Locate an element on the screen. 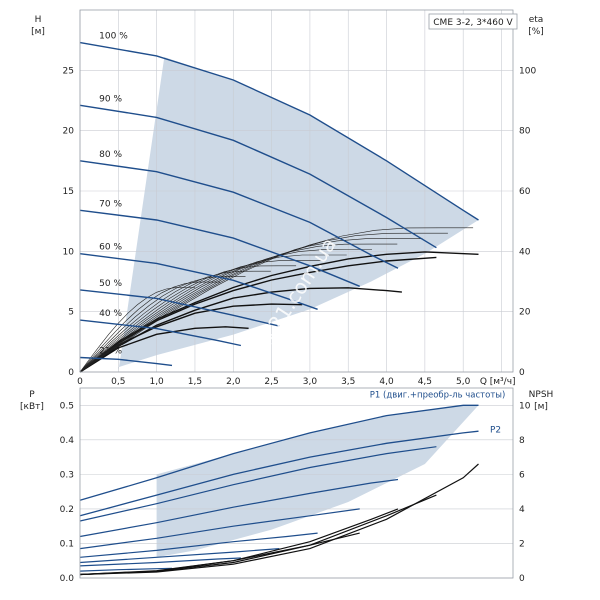 Image resolution: width=600 pixels, height=600 pixels. x-tick-label: 3,5 is located at coordinates (348, 382).